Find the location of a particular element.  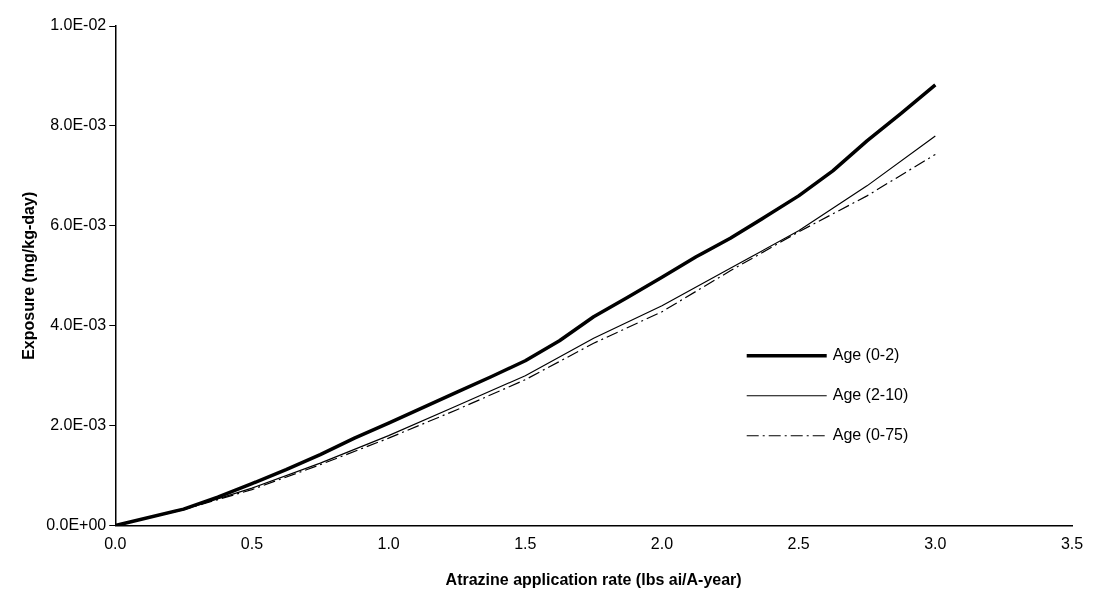

legend-label: Age (0-75) is located at coordinates (870, 435).